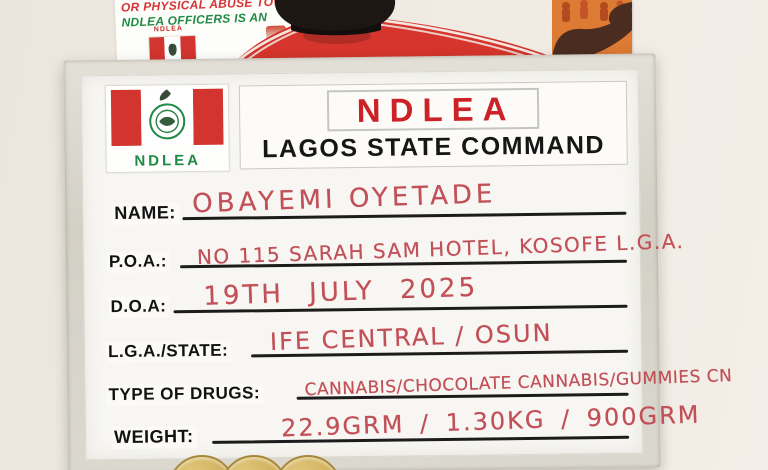  I want to click on ndlea-logo: NDLEA, so click(167, 128).